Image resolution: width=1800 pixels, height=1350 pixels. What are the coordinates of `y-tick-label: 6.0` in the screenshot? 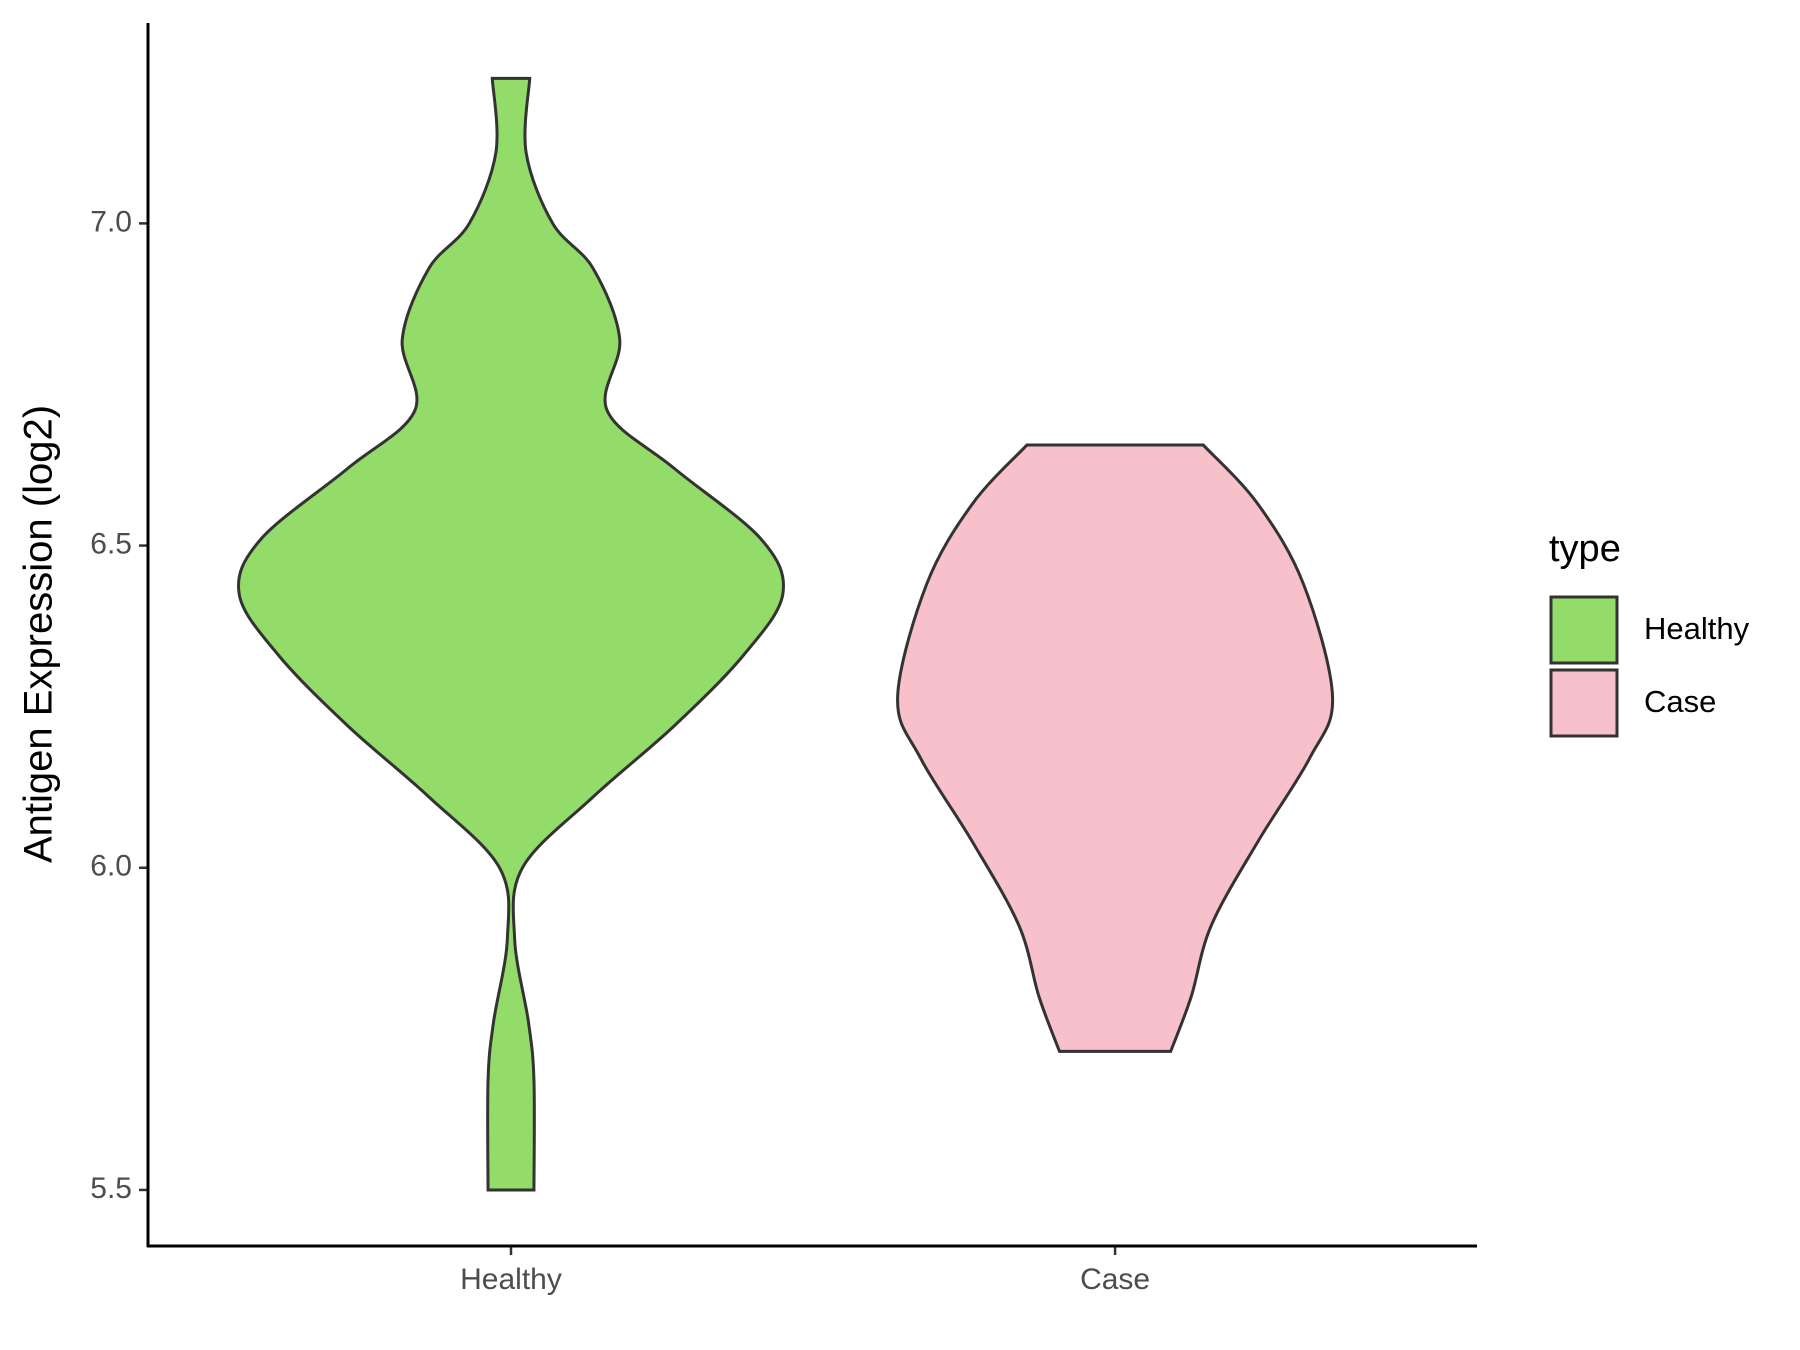 It's located at (111, 866).